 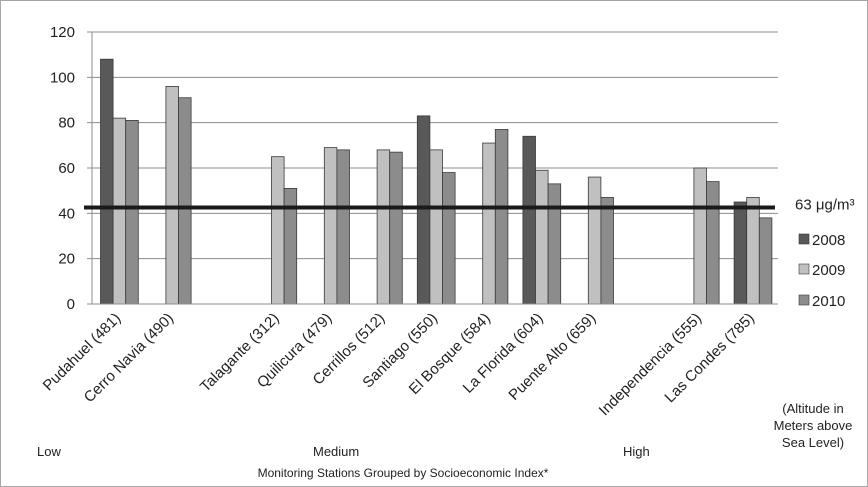 What do you see at coordinates (66, 168) in the screenshot?
I see `y-tick-label: 60` at bounding box center [66, 168].